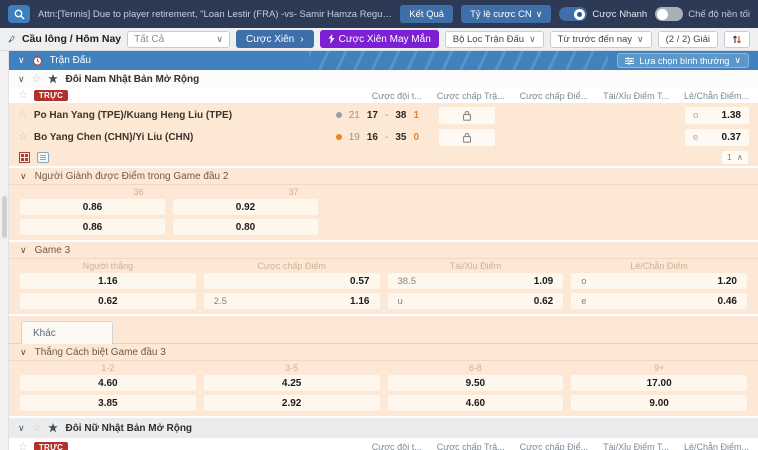 This screenshot has height=450, width=758. I want to click on column-header: 36, so click(138, 192).